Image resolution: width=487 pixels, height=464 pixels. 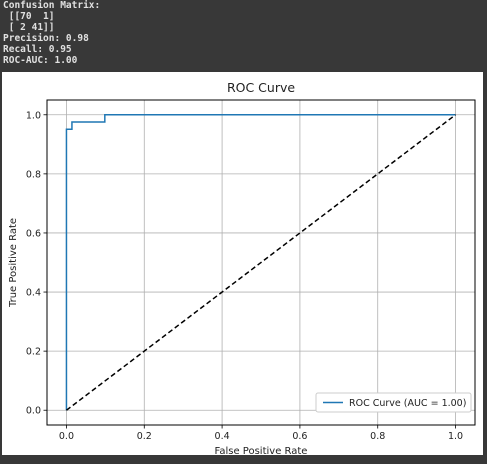 What do you see at coordinates (29, 16) in the screenshot?
I see `console-line-matrix-row-1: [[70 1]` at bounding box center [29, 16].